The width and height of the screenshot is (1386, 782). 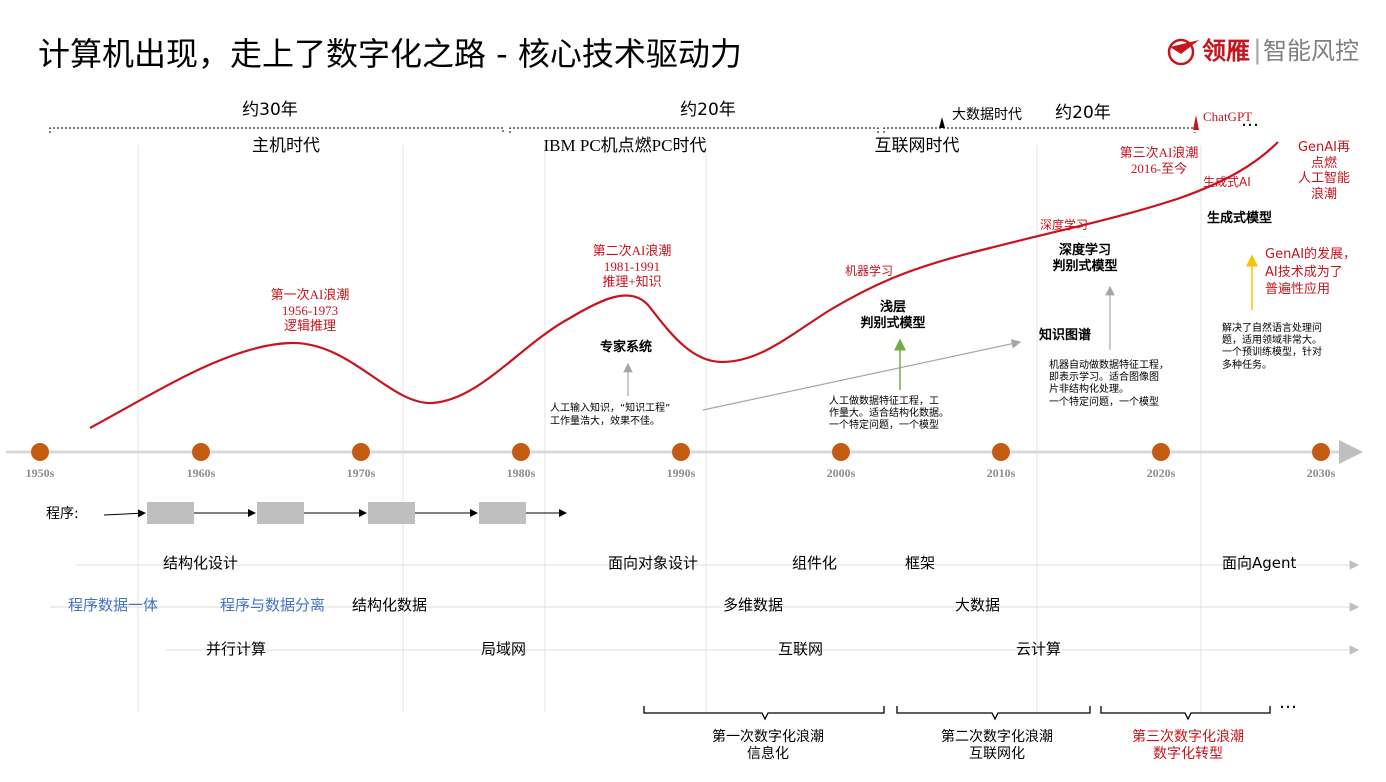 I want to click on row-data-multidim: 多维数据, so click(x=753, y=605).